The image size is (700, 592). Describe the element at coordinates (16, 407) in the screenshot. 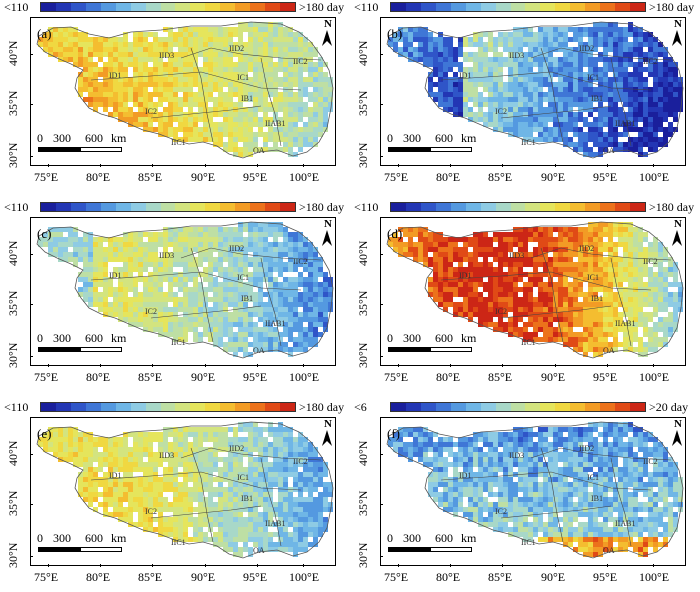

I see `colorbar-low-label: <110` at that location.